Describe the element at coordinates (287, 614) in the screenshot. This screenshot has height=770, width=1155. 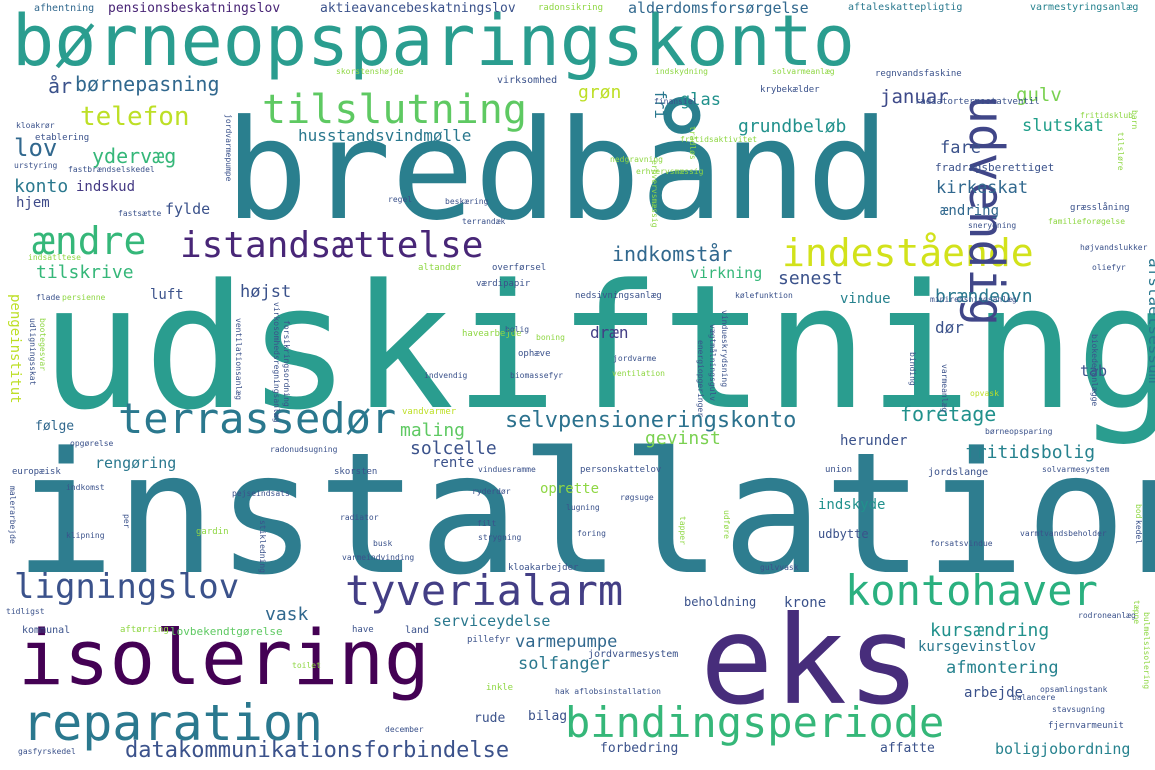
I see `word-vask: vask` at that location.